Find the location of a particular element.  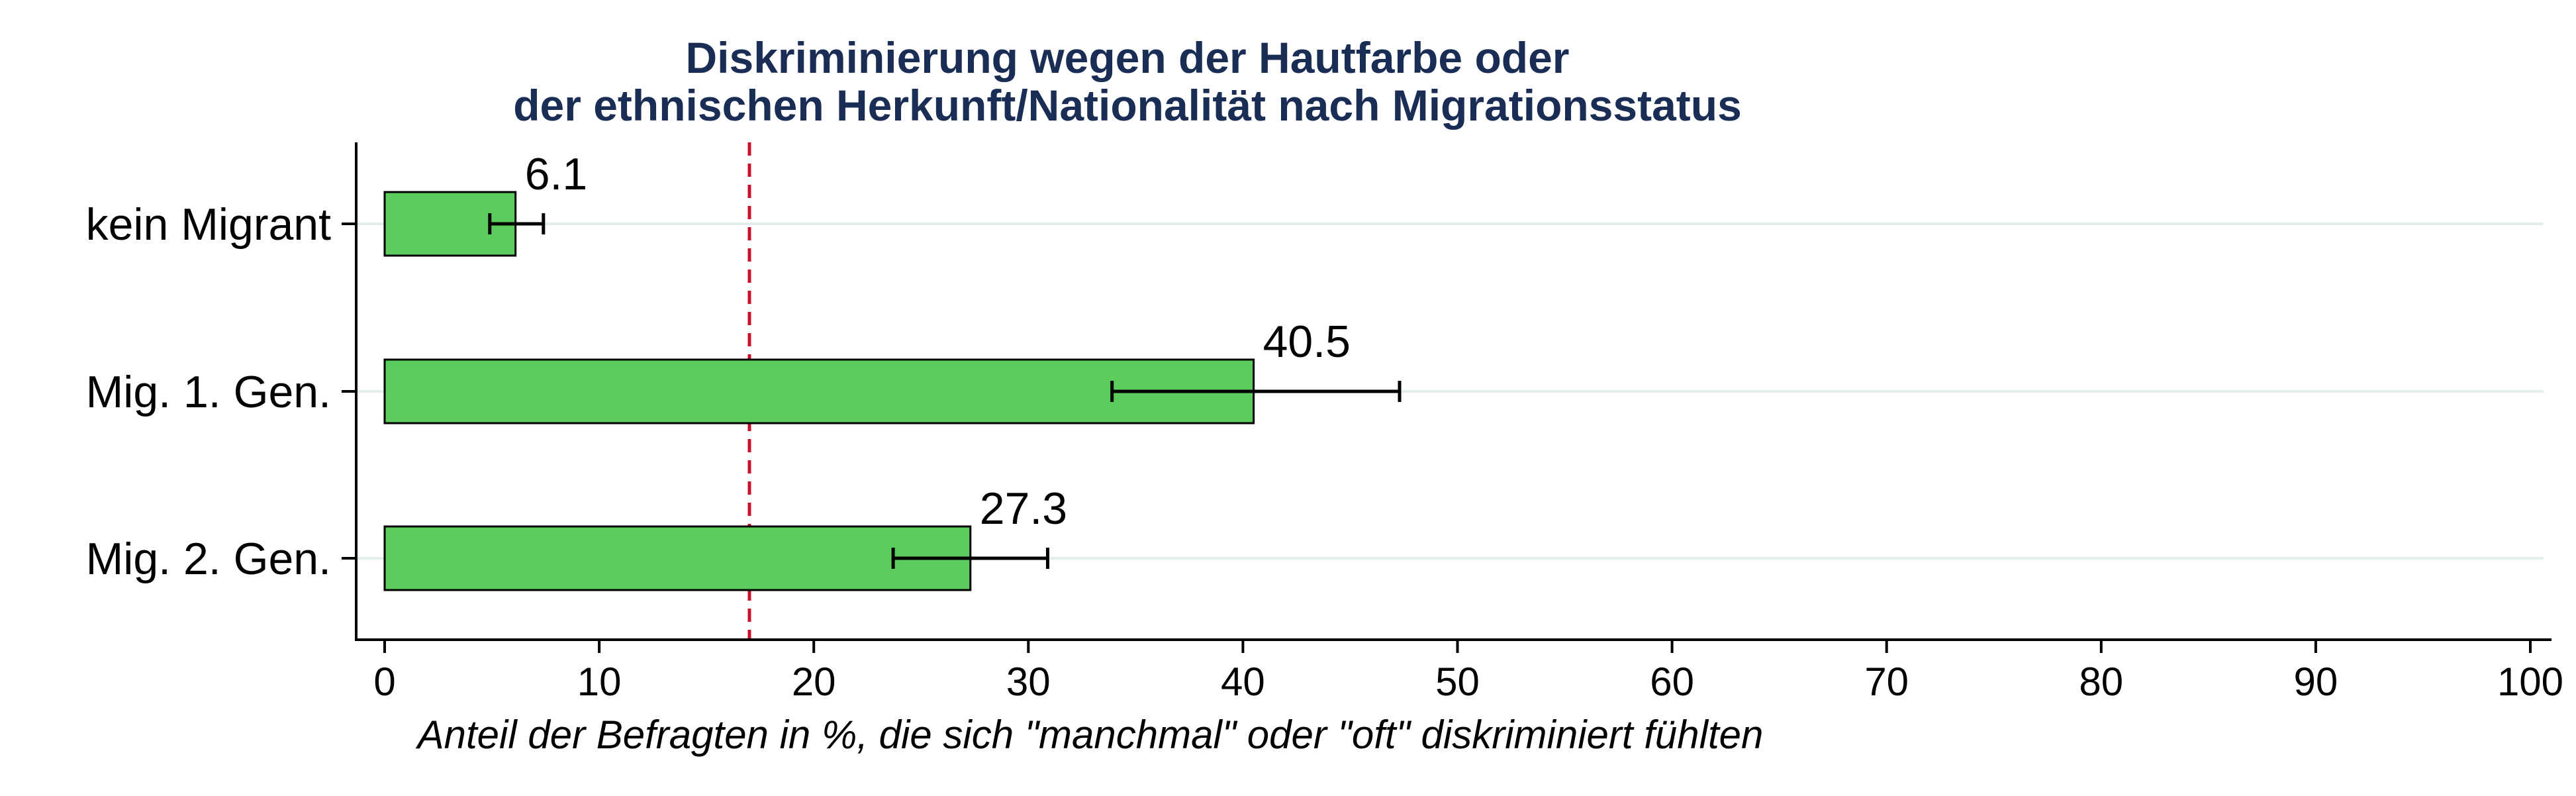

x-tick-label-10: 100 is located at coordinates (2530, 682).